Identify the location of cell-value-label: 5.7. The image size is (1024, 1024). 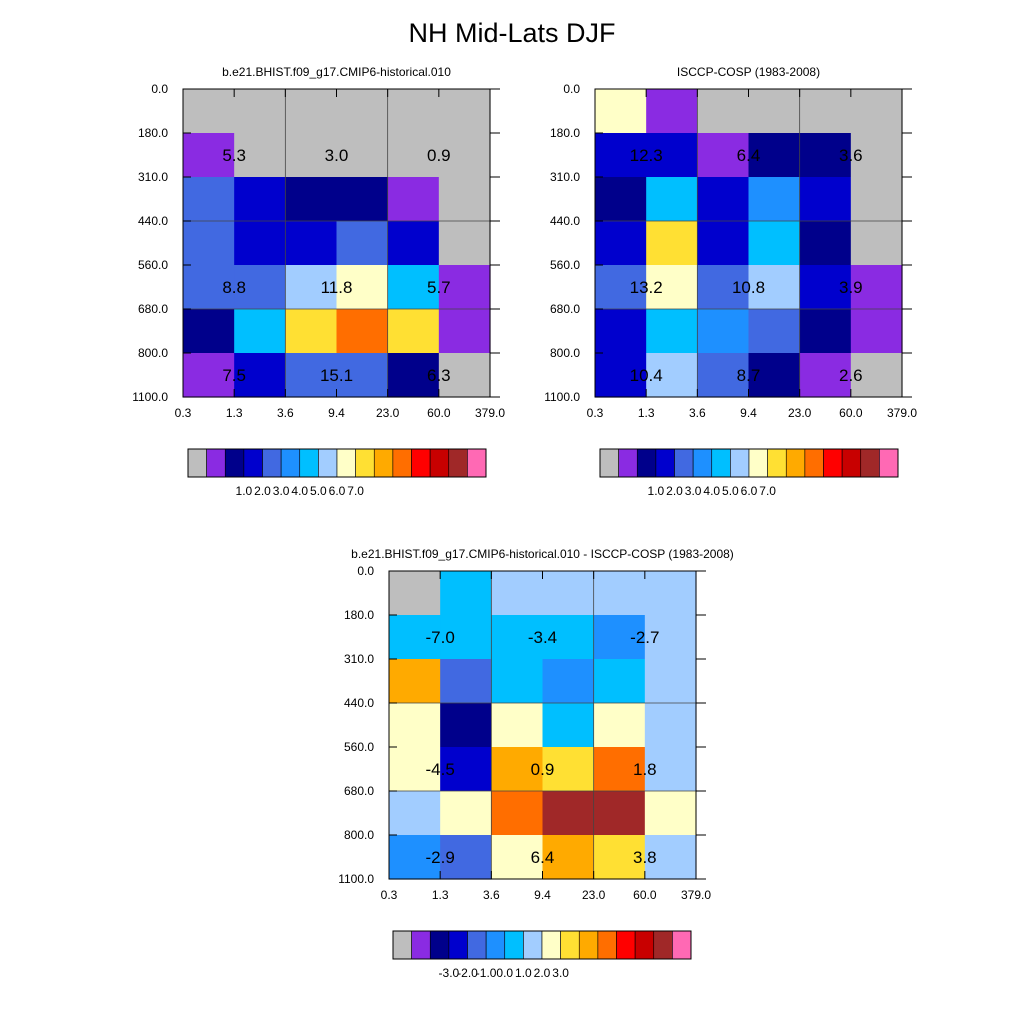
(439, 287).